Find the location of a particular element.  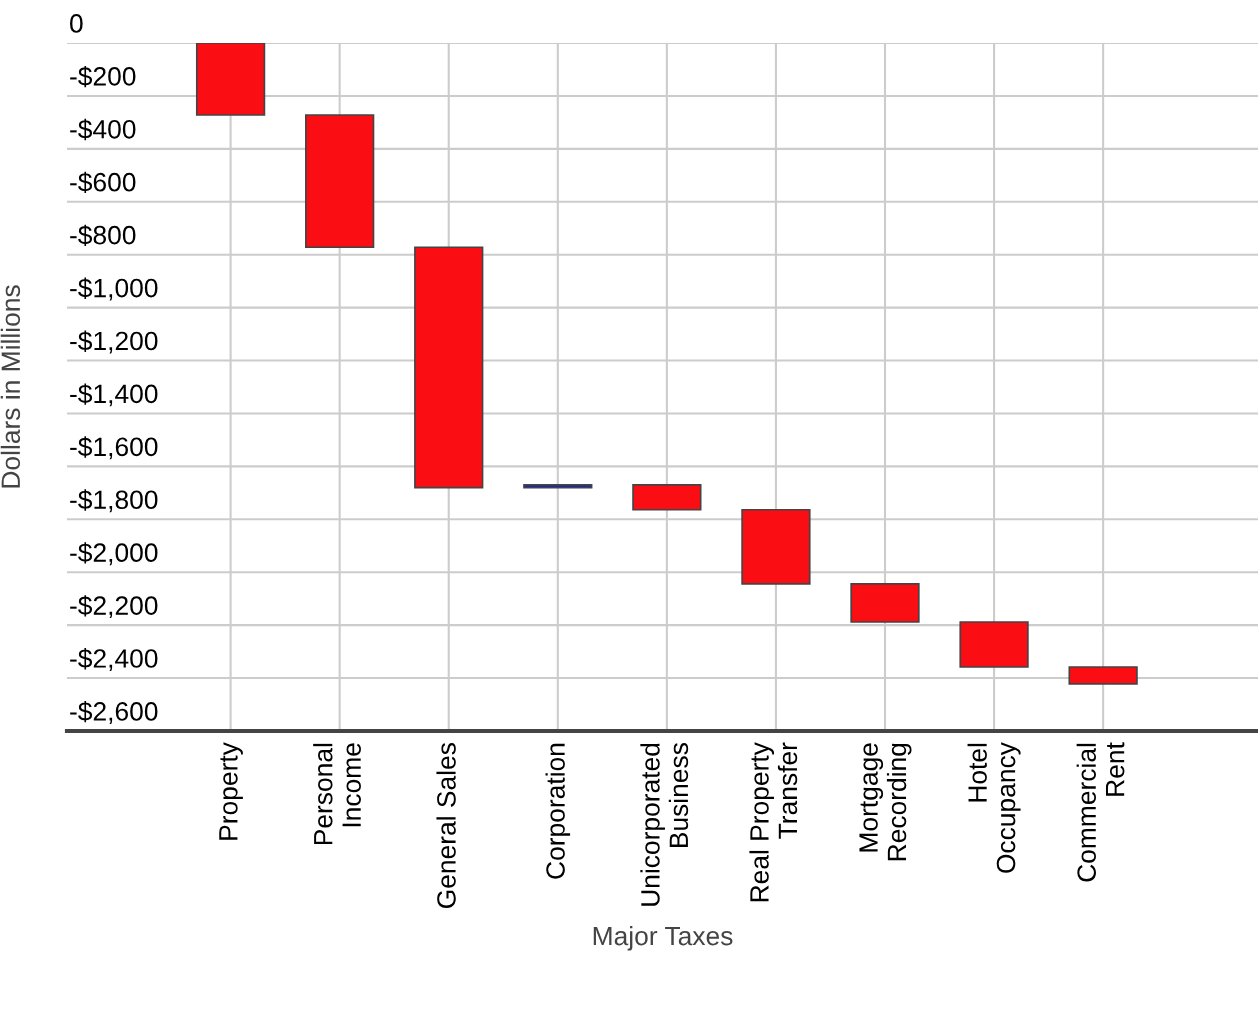

y-tick-label: -$2,600 is located at coordinates (114, 712).